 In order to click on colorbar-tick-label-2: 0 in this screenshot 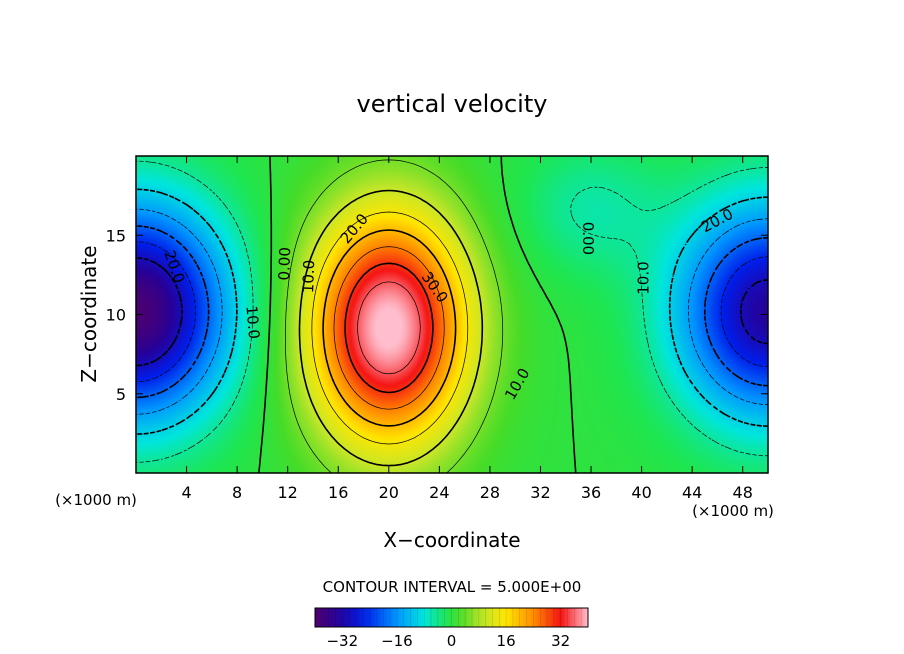, I will do `click(452, 641)`.